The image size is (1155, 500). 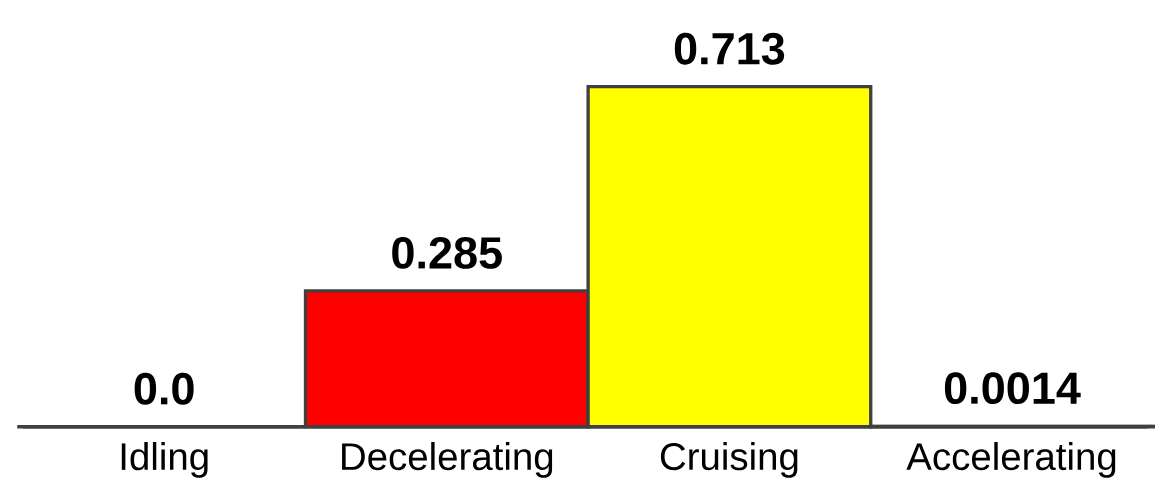 I want to click on data-label: 0.713, so click(x=729, y=48).